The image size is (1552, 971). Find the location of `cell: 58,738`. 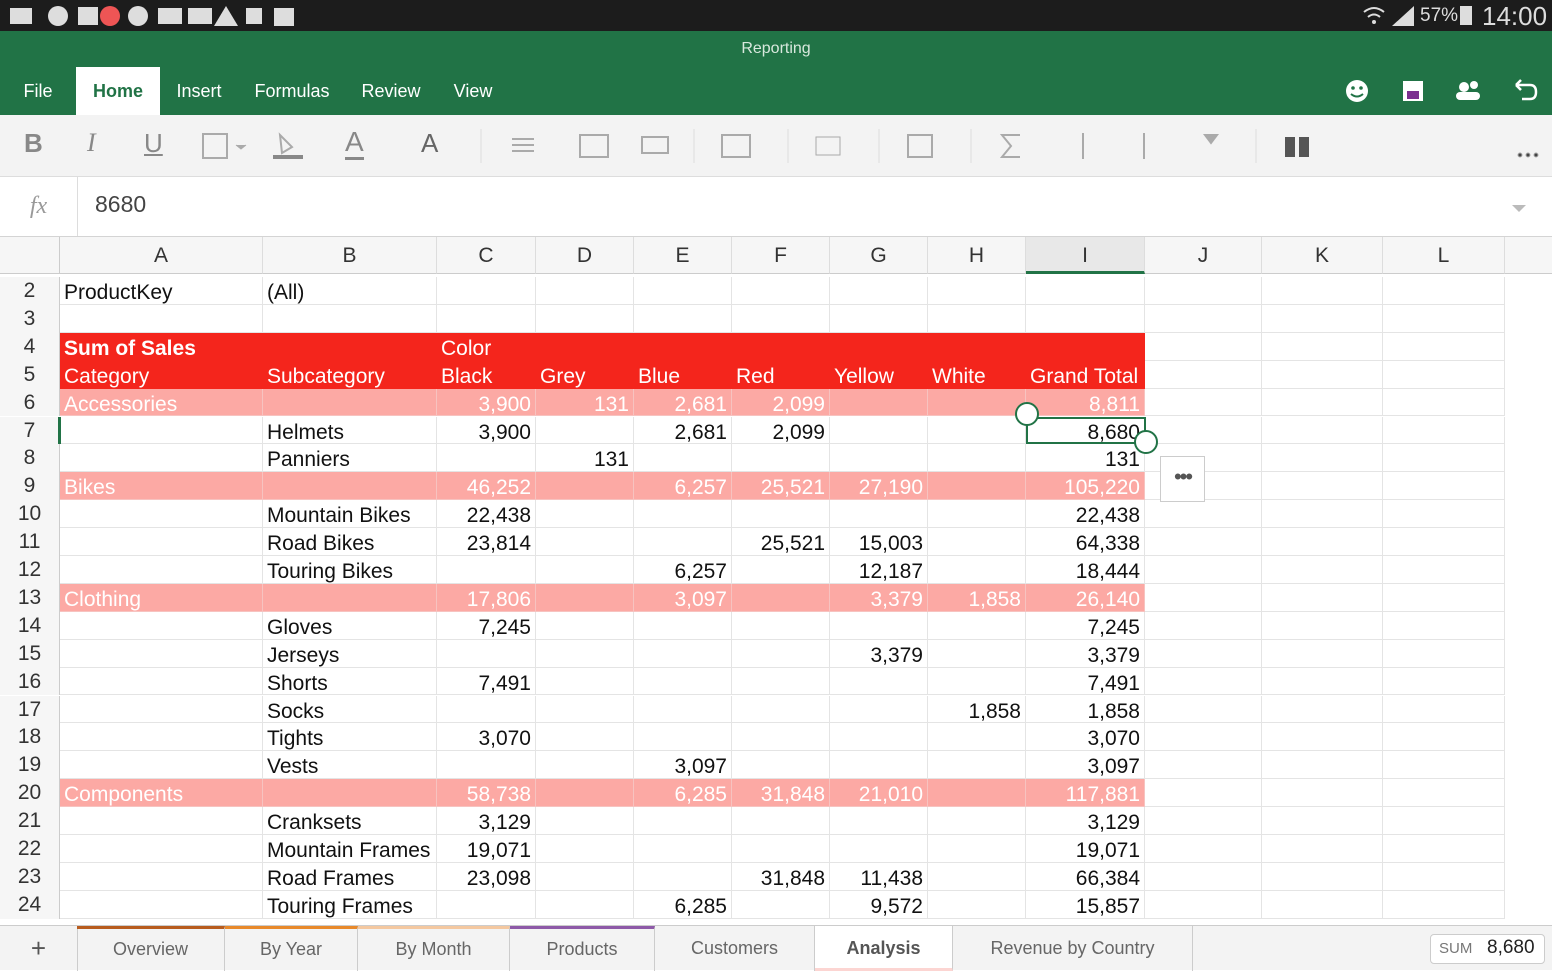

cell: 58,738 is located at coordinates (486, 793).